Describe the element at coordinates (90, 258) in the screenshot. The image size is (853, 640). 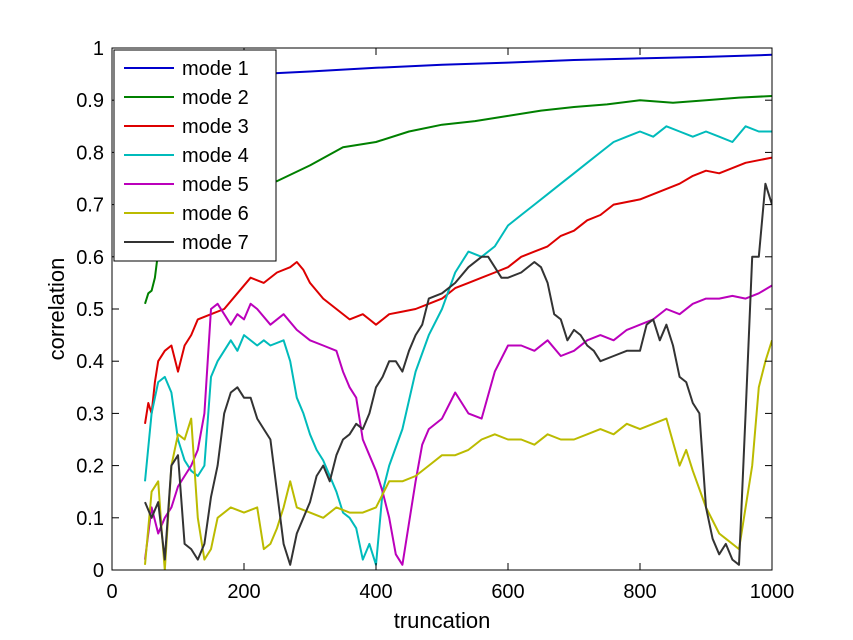
I see `y-tick-label: 0.6` at that location.